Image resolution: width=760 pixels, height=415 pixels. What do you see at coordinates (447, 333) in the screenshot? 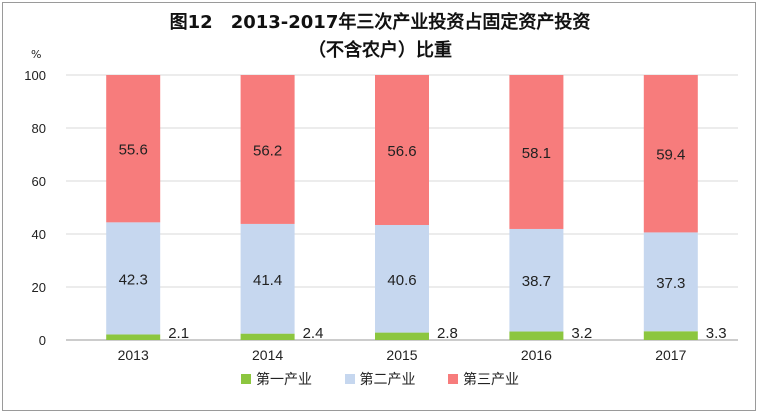
I see `data-label-2015-series-0: 2.8` at bounding box center [447, 333].